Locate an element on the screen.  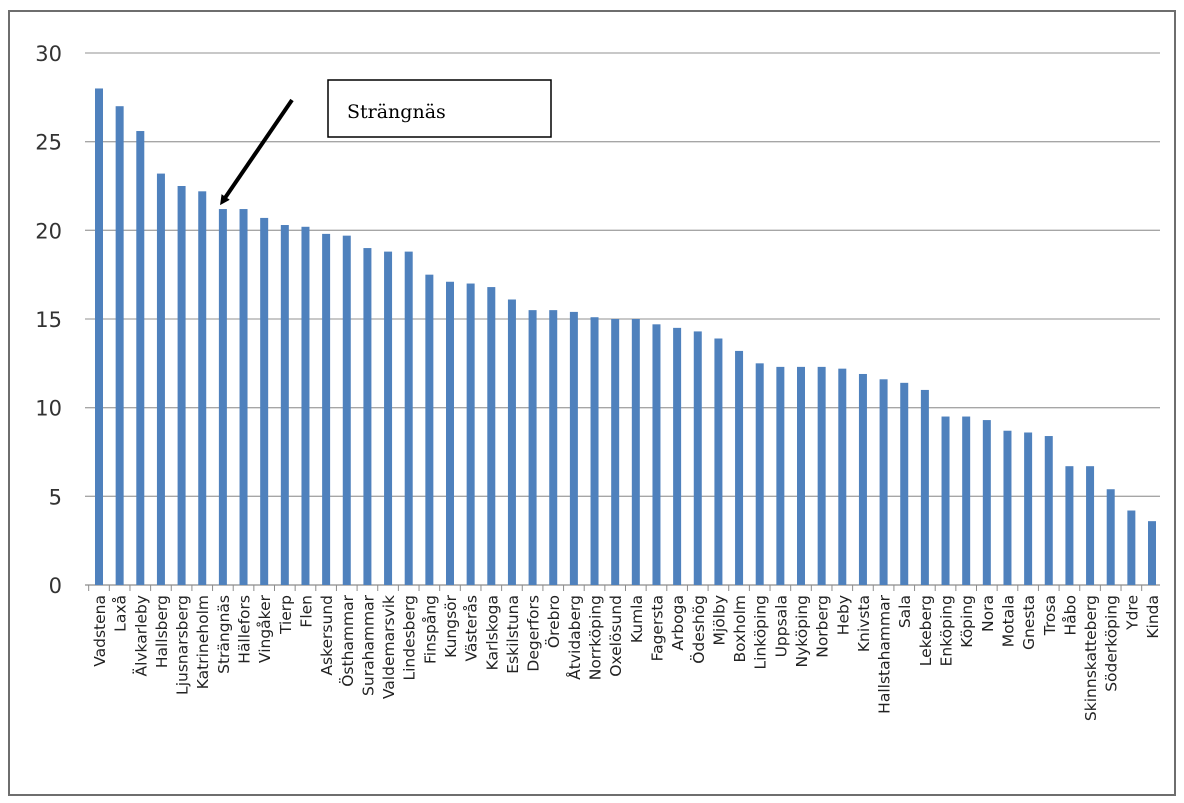
x-tick-label: Söderköping is located at coordinates (1112, 643).